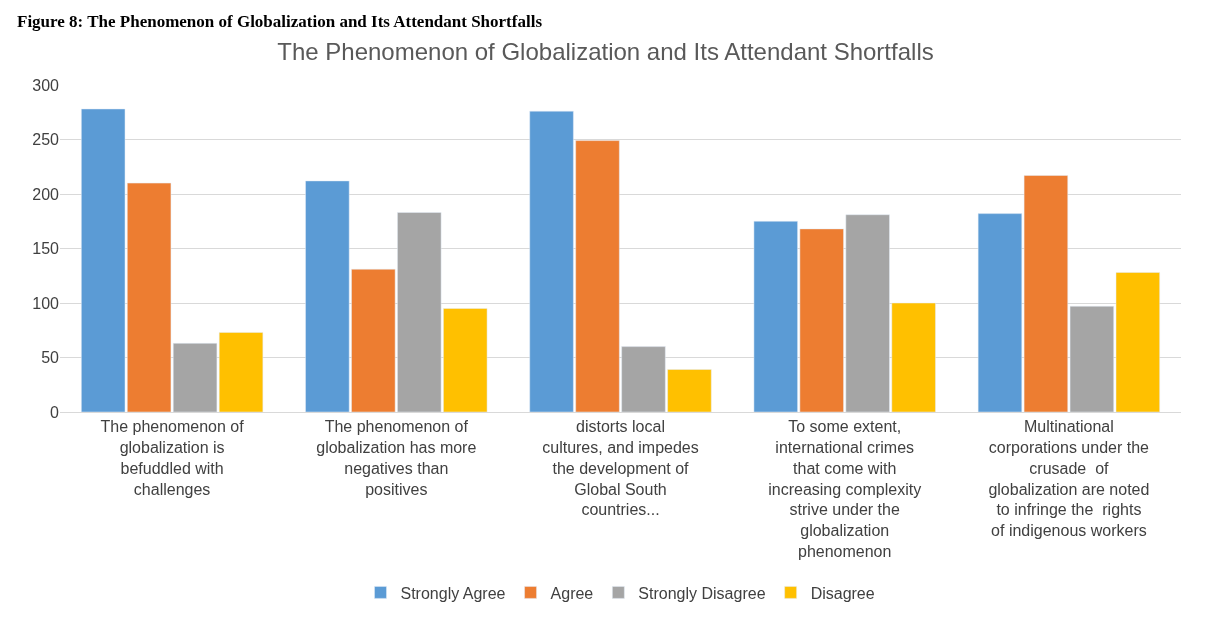 This screenshot has width=1211, height=621. I want to click on y-tick-label: 300, so click(46, 85).